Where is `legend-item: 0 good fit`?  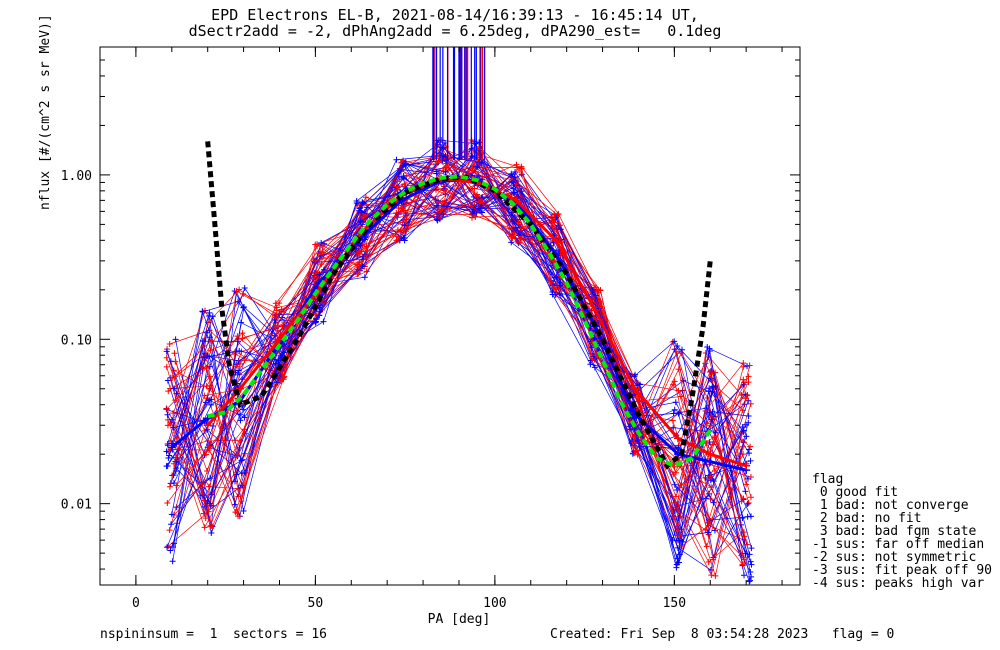
legend-item: 0 good fit is located at coordinates (855, 492).